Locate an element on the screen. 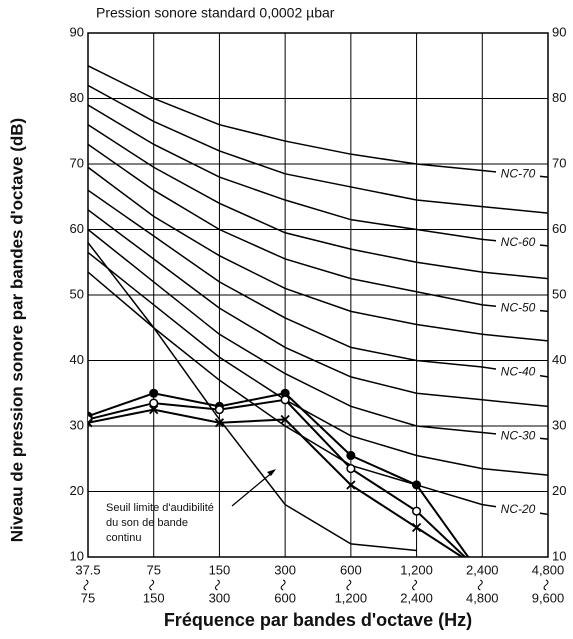 This screenshot has width=573, height=639. y-tick-label: 90 is located at coordinates (77, 31).